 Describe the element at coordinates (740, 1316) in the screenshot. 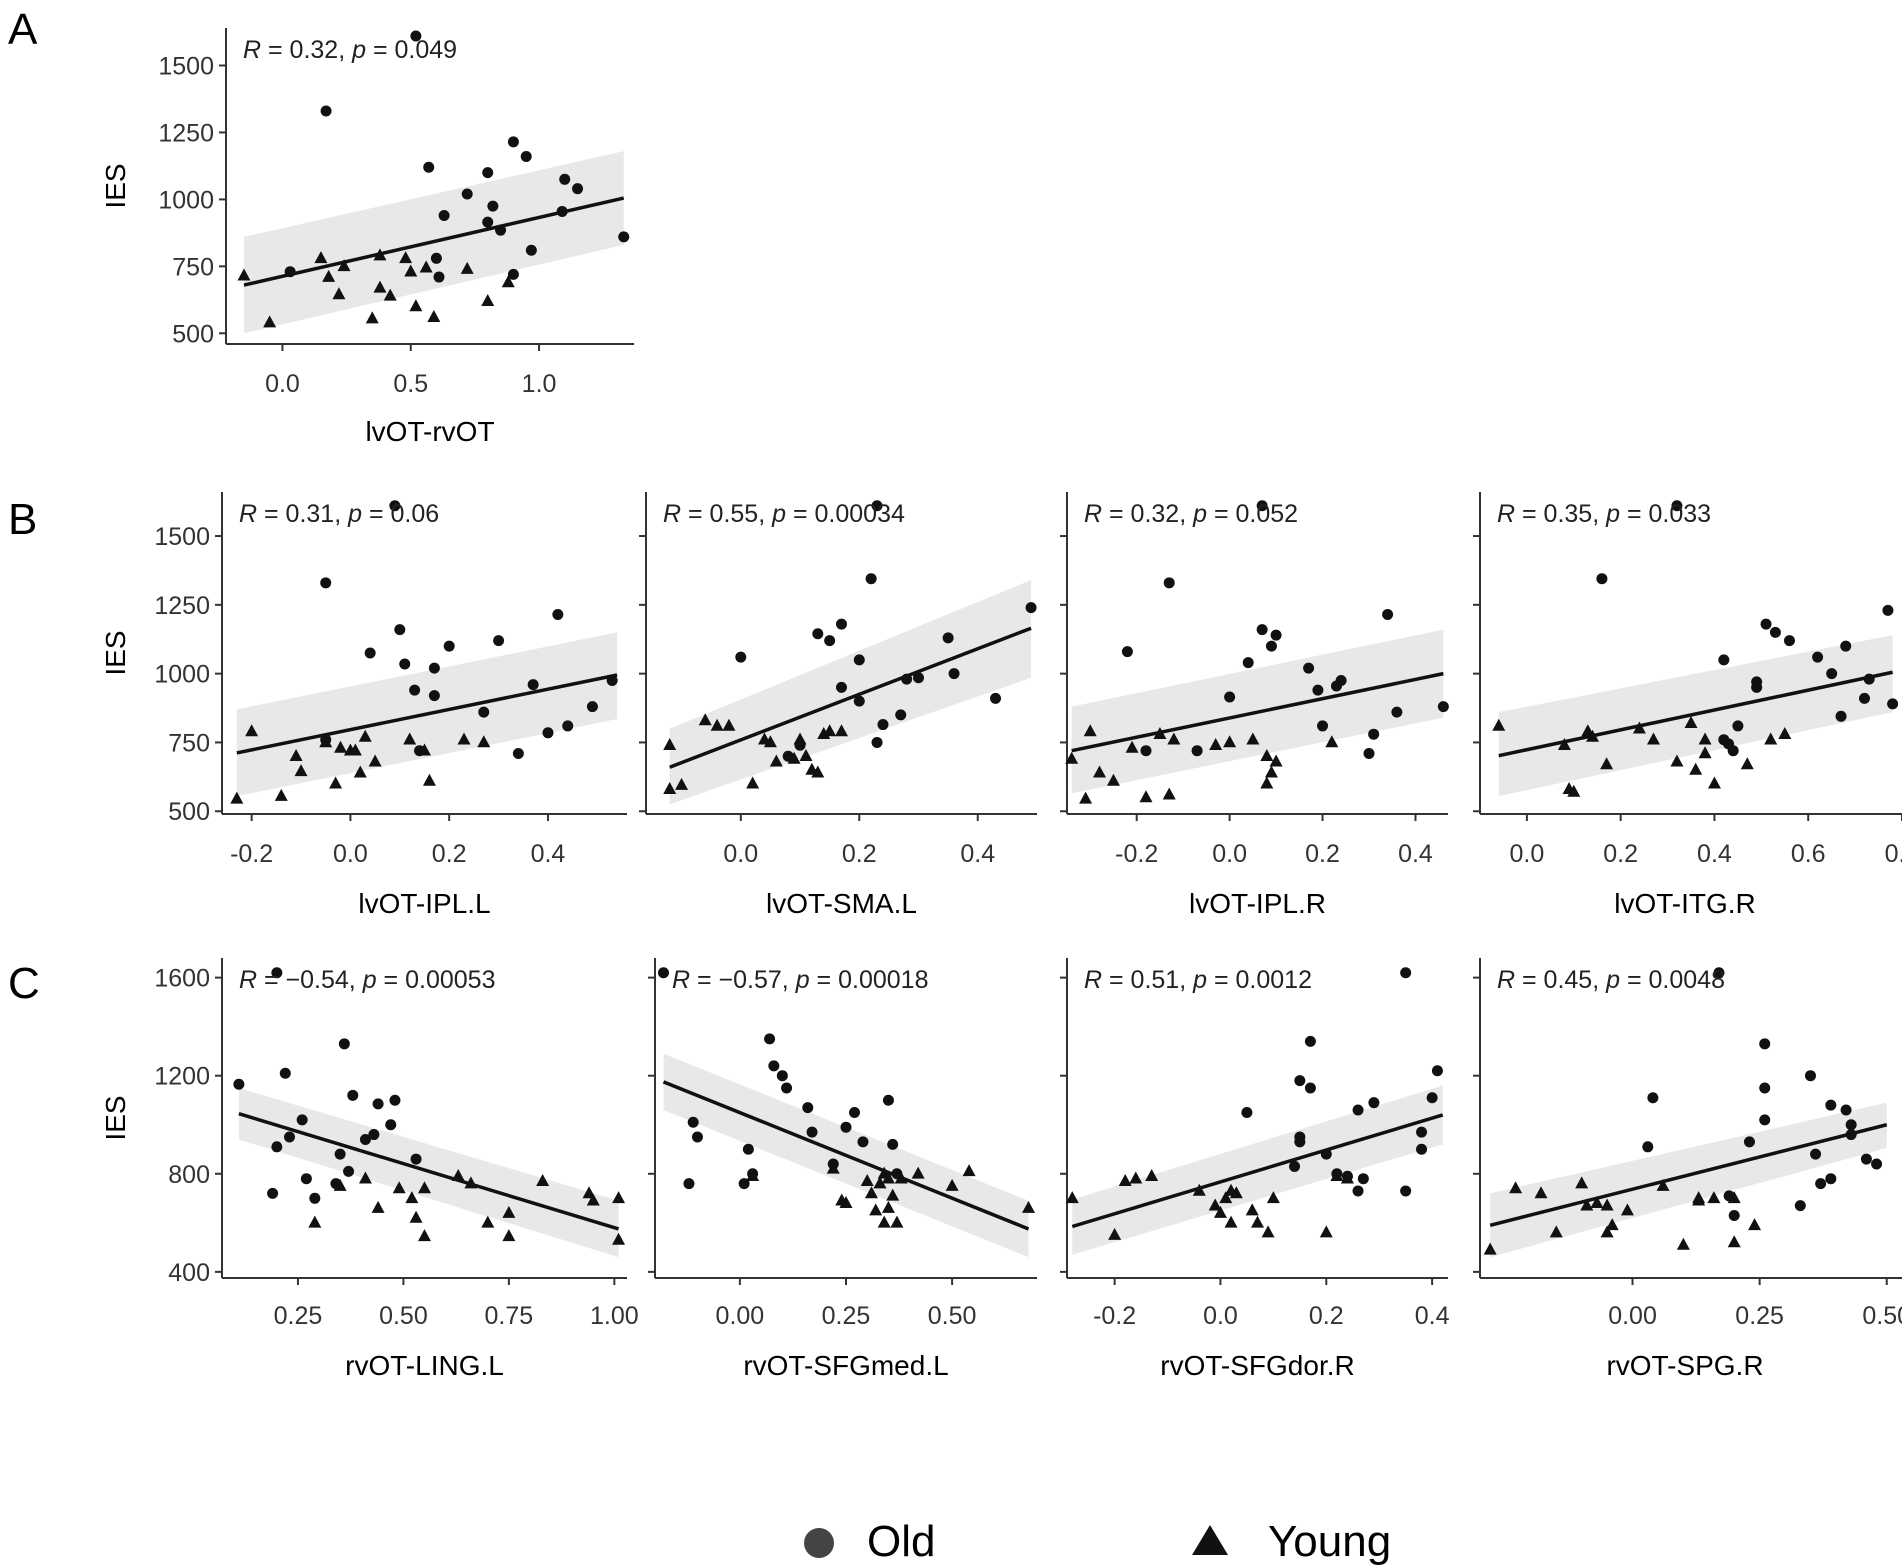

I see `x-tick-label: 0.00` at that location.